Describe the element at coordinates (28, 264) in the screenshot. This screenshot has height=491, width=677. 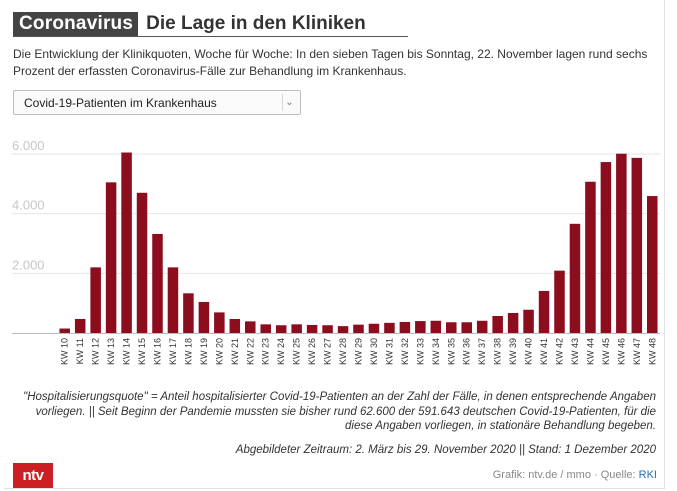
I see `y-tick-label: 2.000` at that location.